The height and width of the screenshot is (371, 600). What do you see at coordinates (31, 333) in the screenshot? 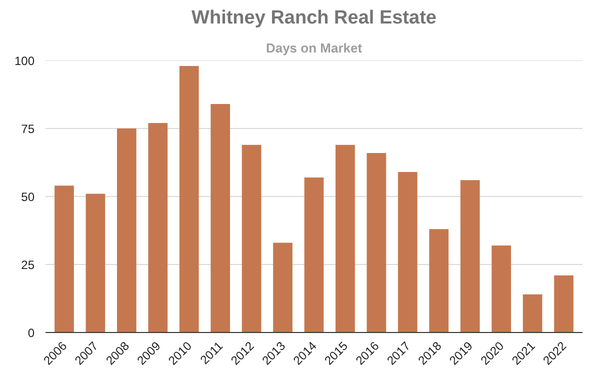
I see `y-tick-label: 0` at bounding box center [31, 333].